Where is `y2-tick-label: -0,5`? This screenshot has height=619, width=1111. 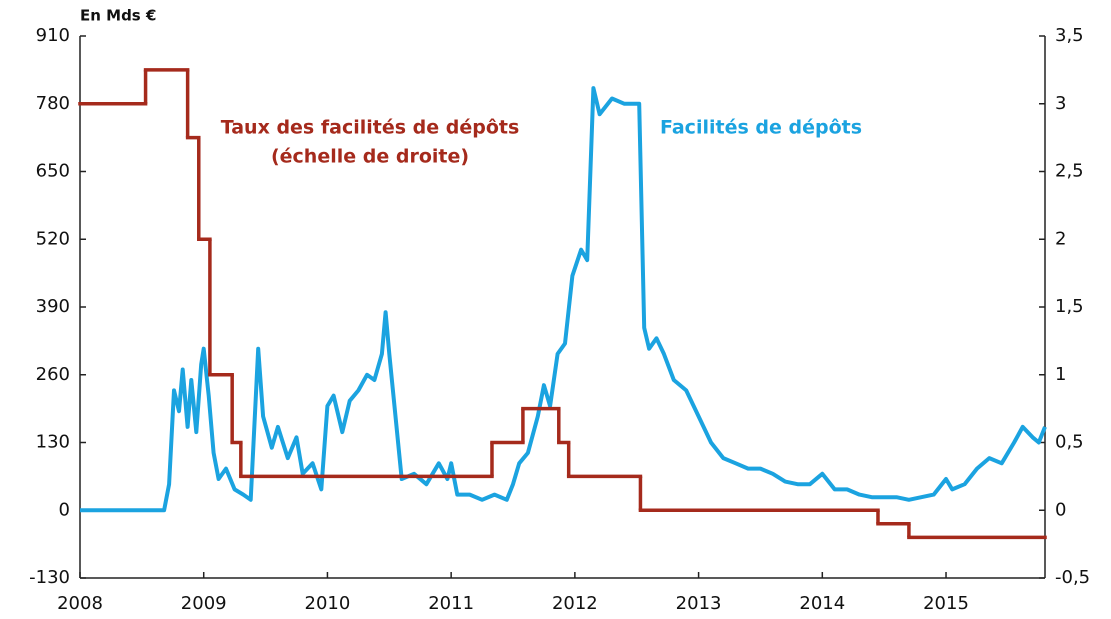 y2-tick-label: -0,5 is located at coordinates (1072, 577).